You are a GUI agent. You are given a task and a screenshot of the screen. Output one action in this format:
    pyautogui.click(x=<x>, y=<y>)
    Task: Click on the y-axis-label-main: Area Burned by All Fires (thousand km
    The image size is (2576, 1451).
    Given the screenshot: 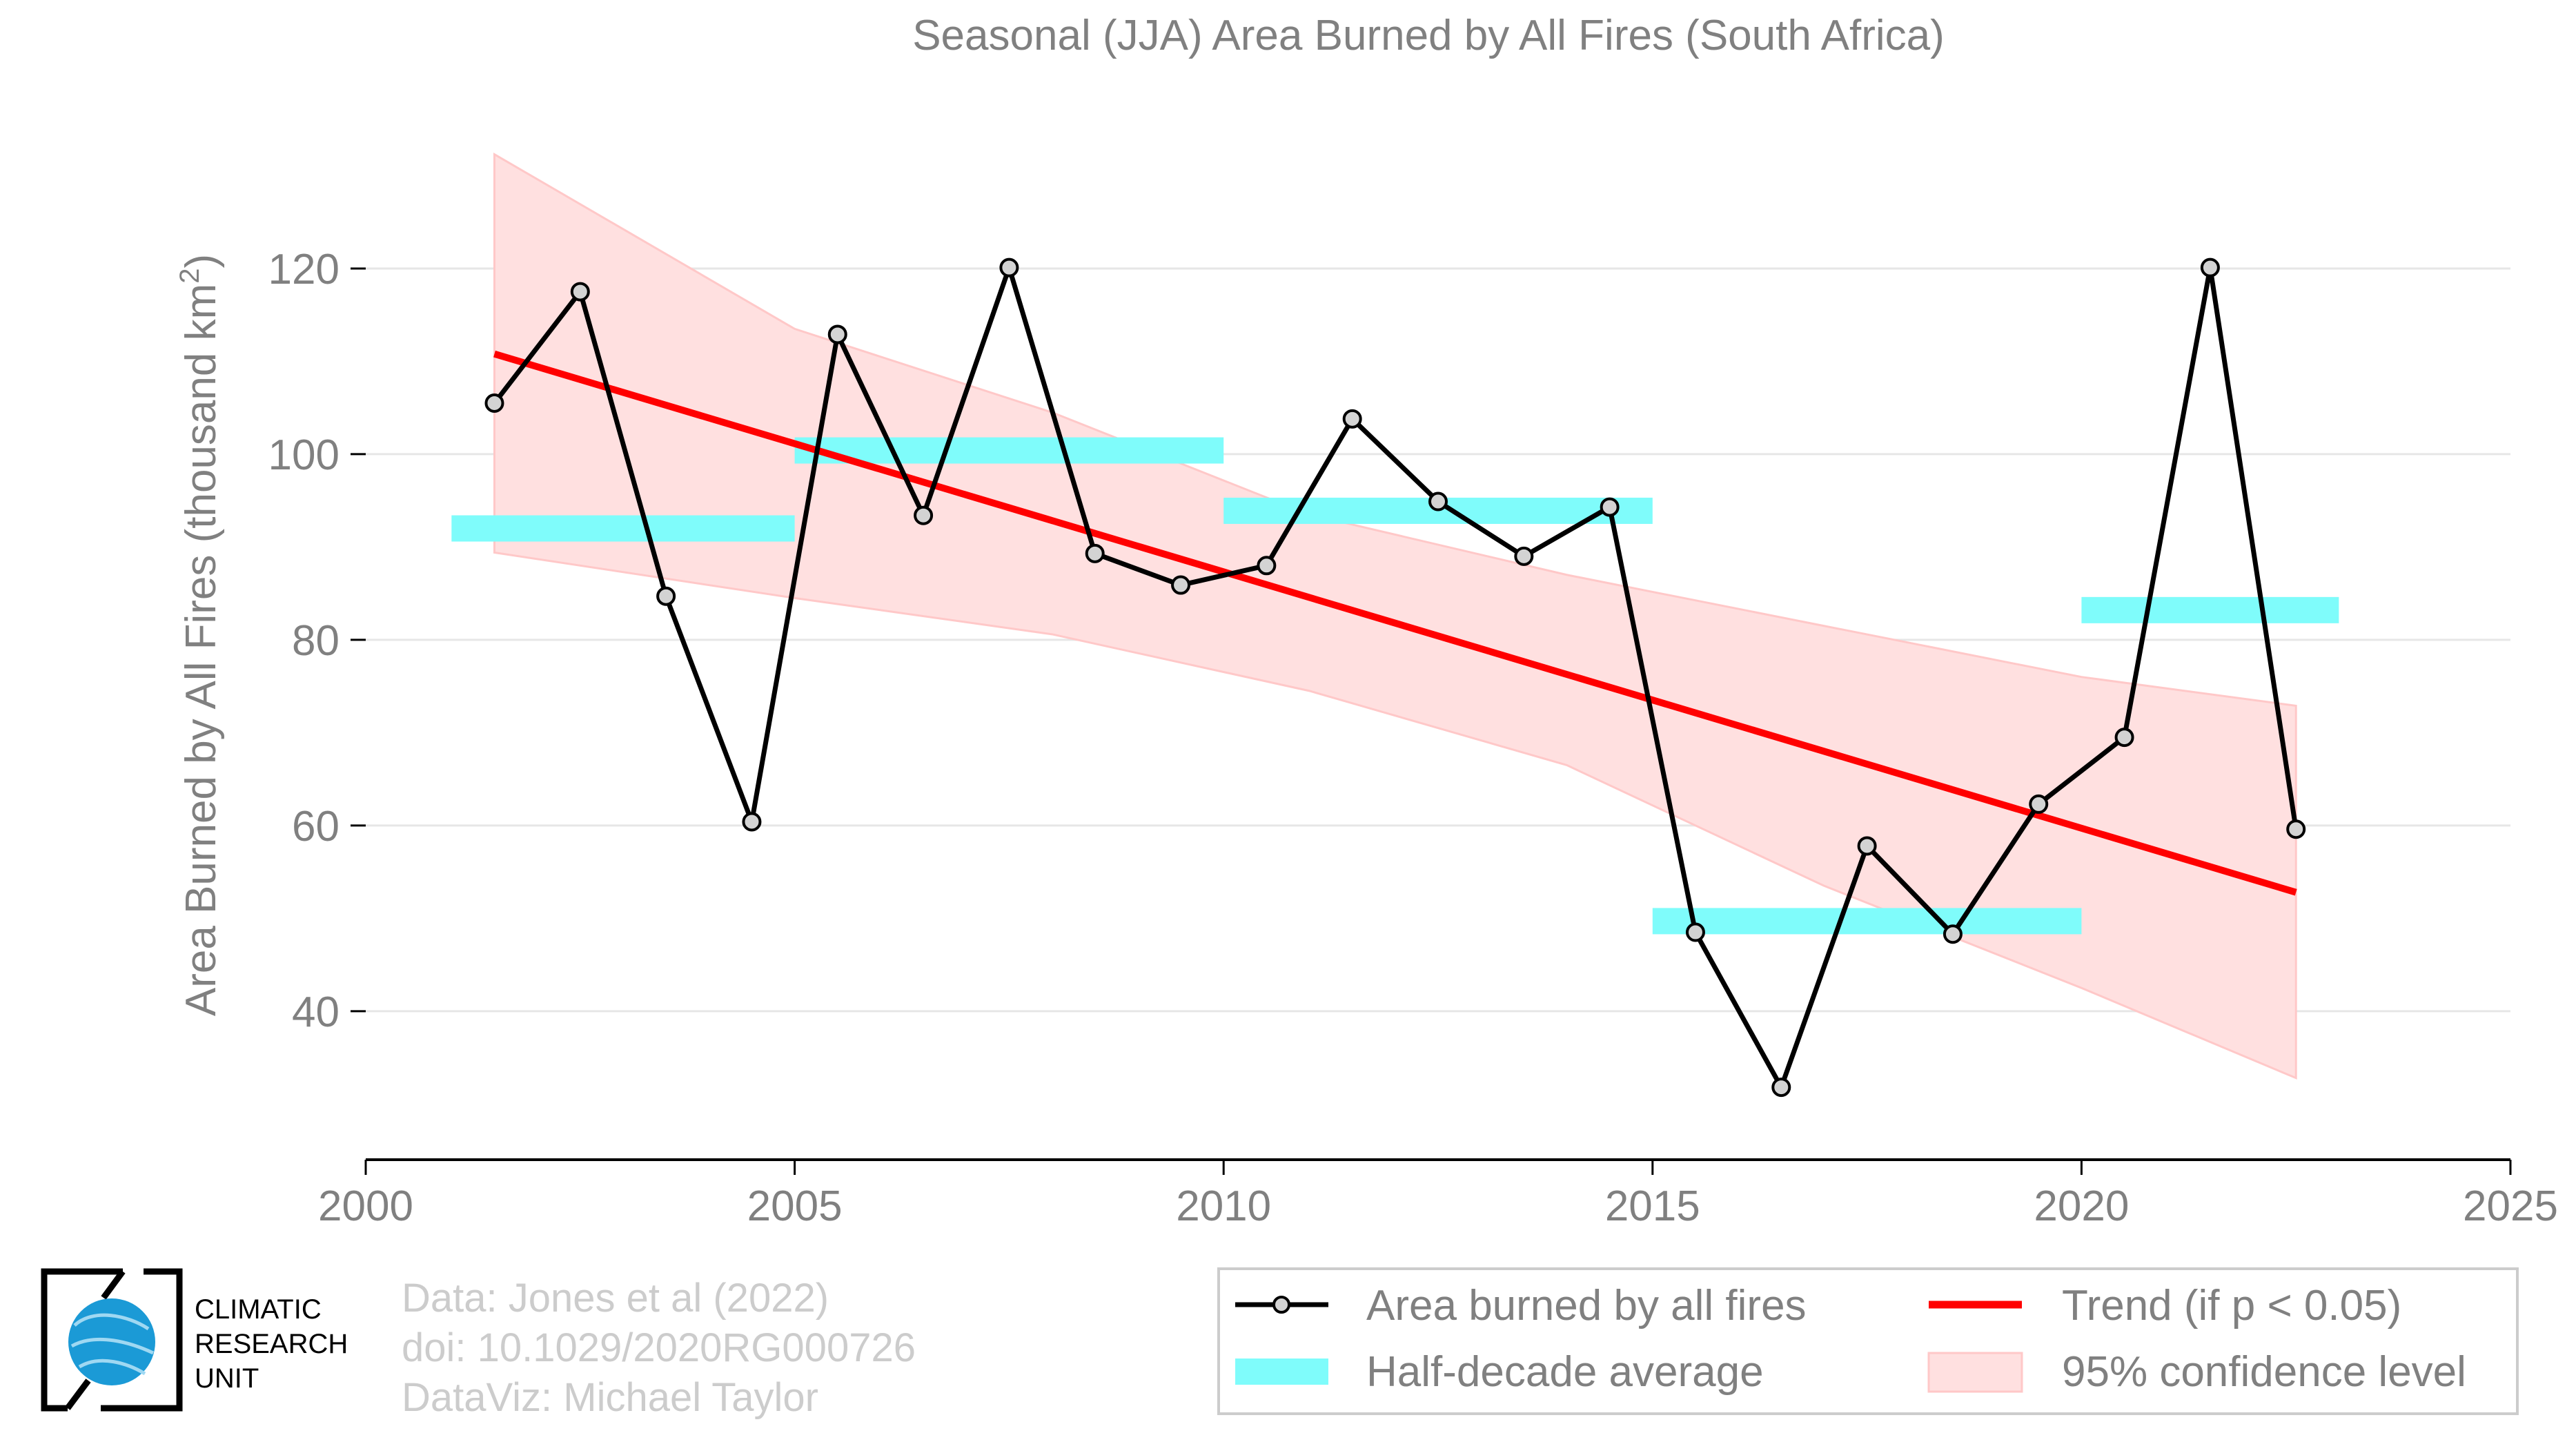 What is the action you would take?
    pyautogui.click(x=201, y=650)
    